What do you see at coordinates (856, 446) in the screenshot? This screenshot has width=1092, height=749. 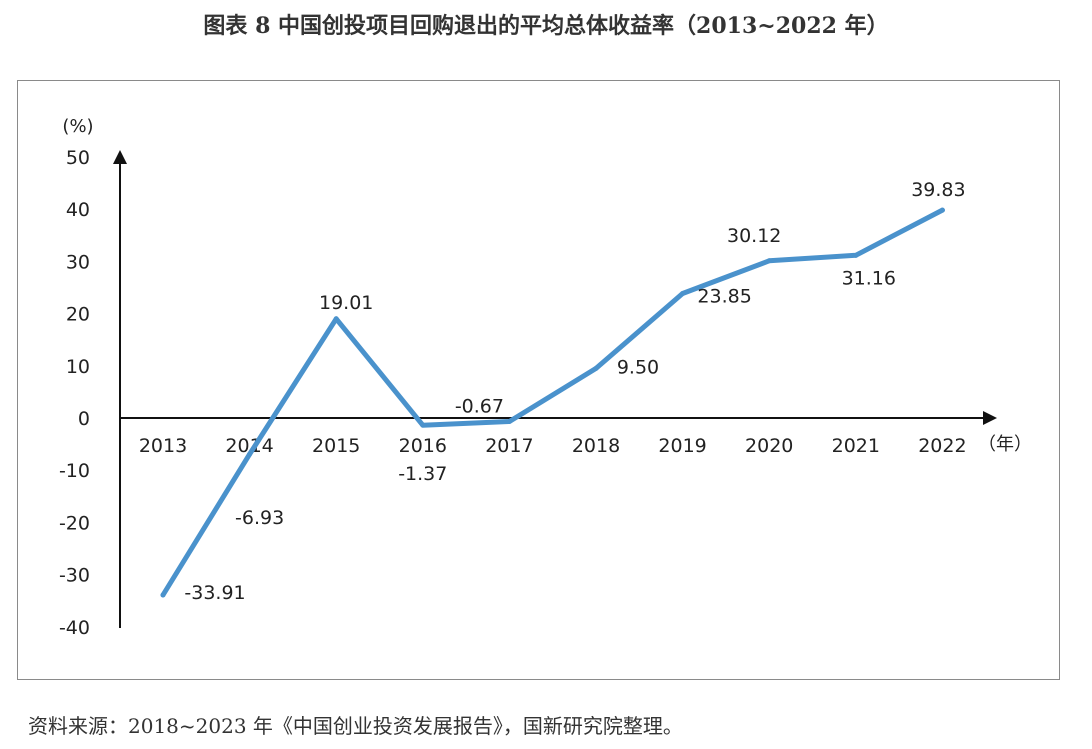 I see `x-tick-label: 2021` at bounding box center [856, 446].